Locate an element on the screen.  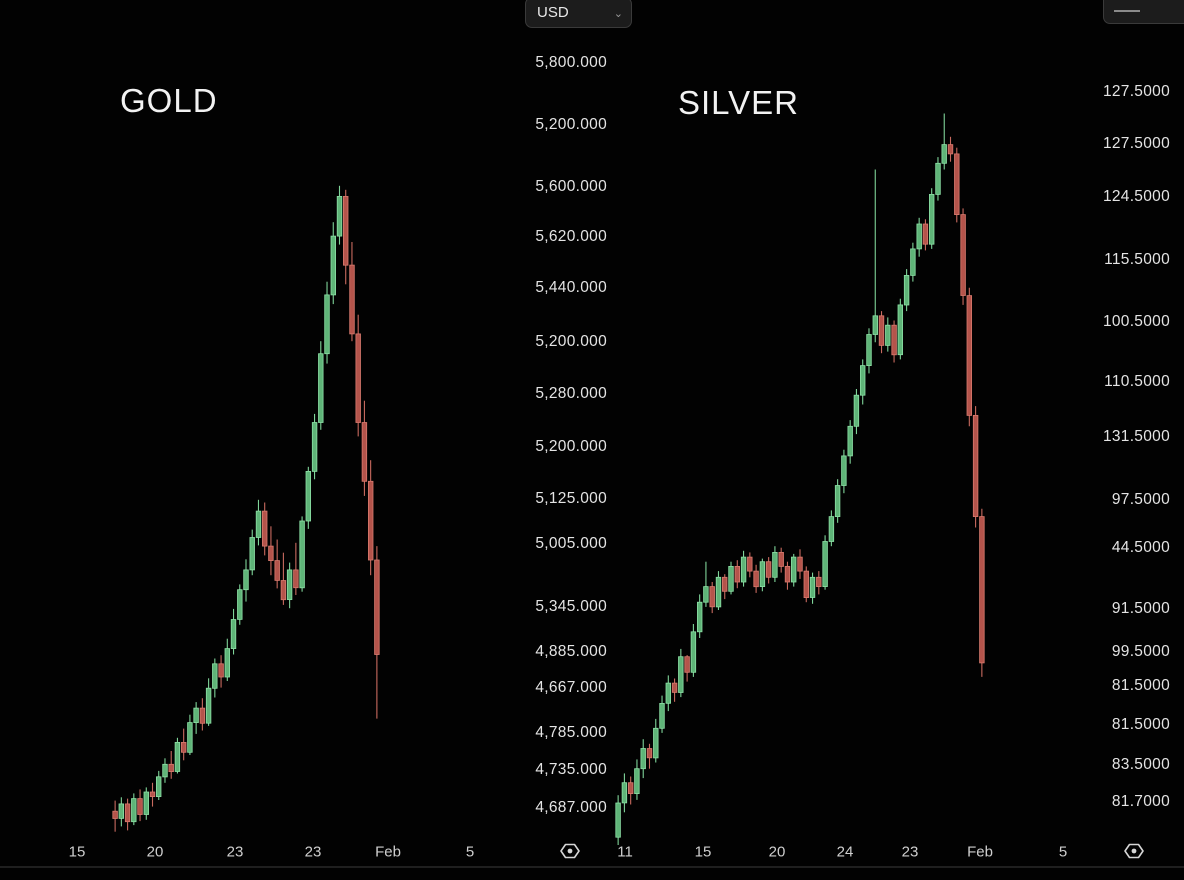
silver-y-axis-label: 124.5000 is located at coordinates (1136, 196).